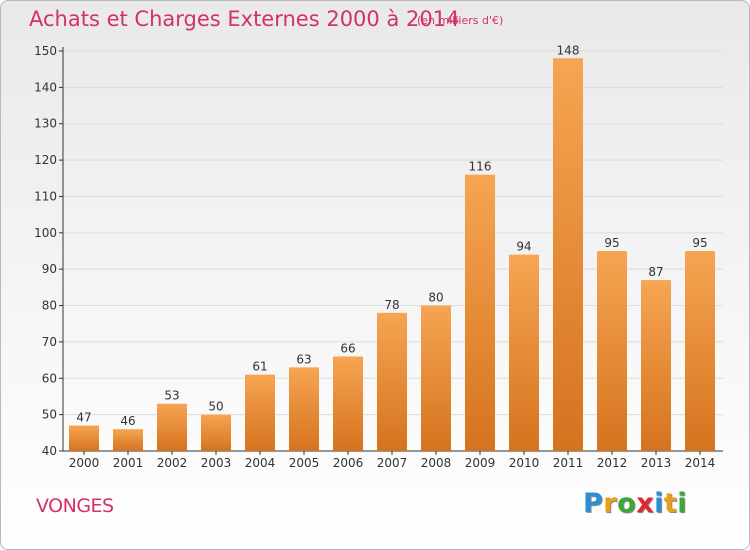  Describe the element at coordinates (480, 167) in the screenshot. I see `data-label: 116` at that location.